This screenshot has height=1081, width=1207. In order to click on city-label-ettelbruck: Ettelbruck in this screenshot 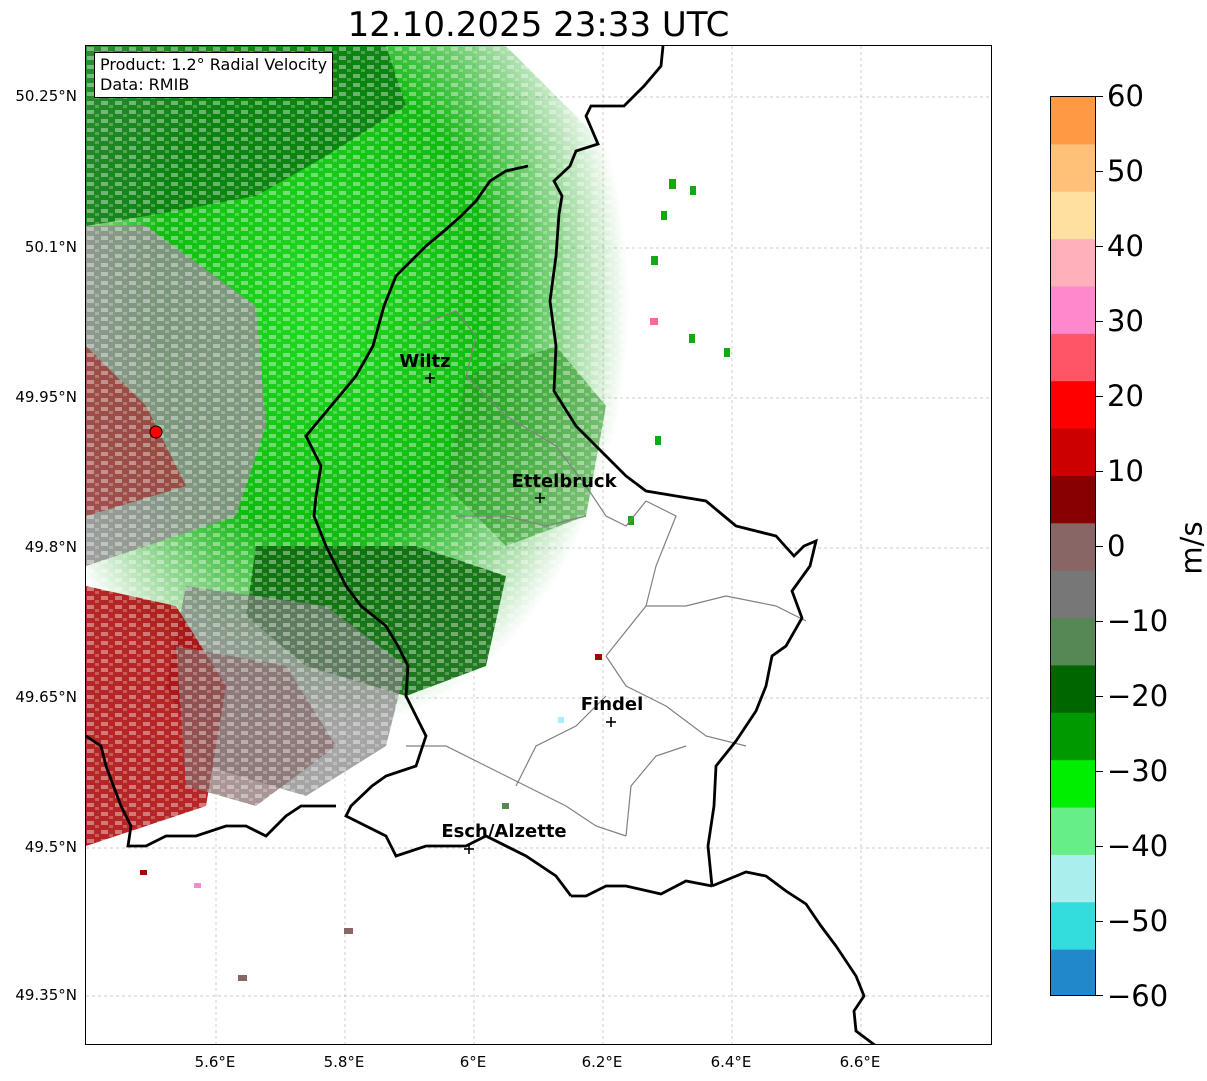, I will do `click(564, 481)`.